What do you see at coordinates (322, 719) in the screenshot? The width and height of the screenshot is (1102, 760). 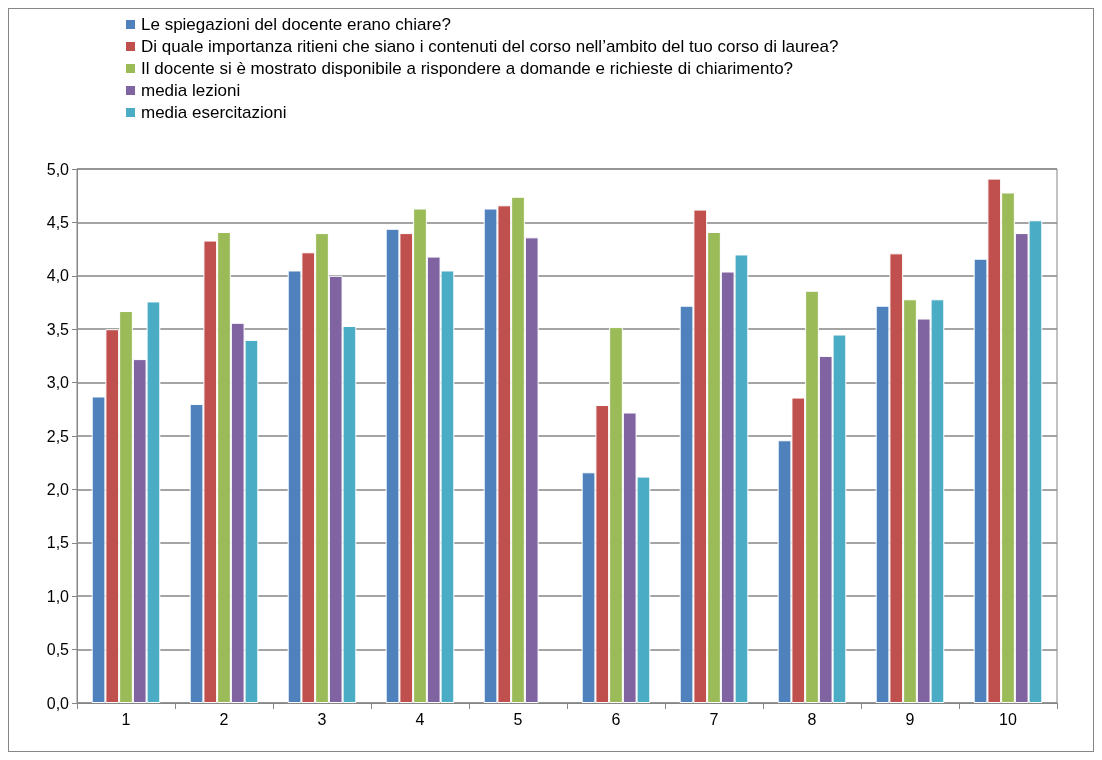 I see `x-tick-label: 3` at bounding box center [322, 719].